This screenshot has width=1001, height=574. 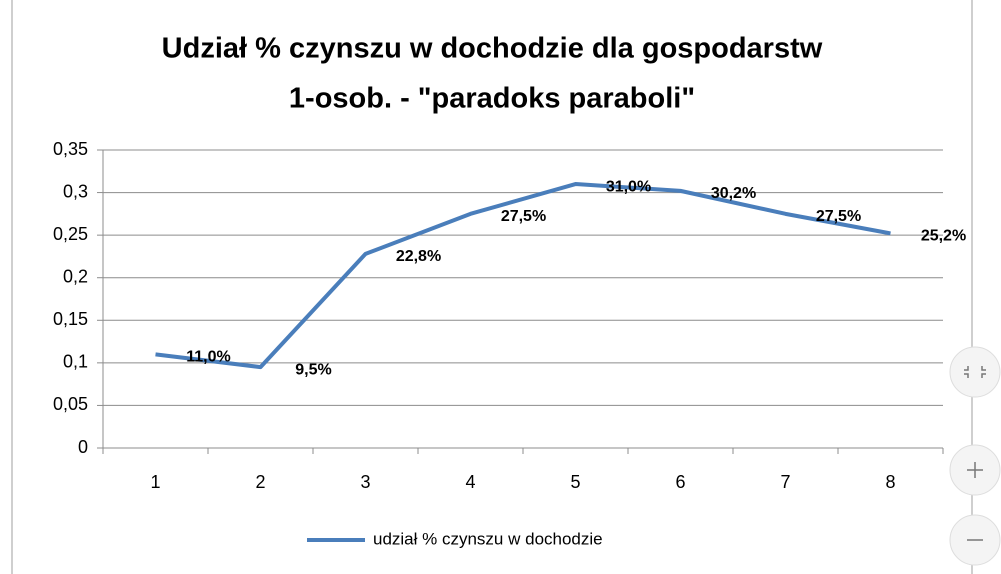 I want to click on x-tick-label: 4, so click(x=470, y=482).